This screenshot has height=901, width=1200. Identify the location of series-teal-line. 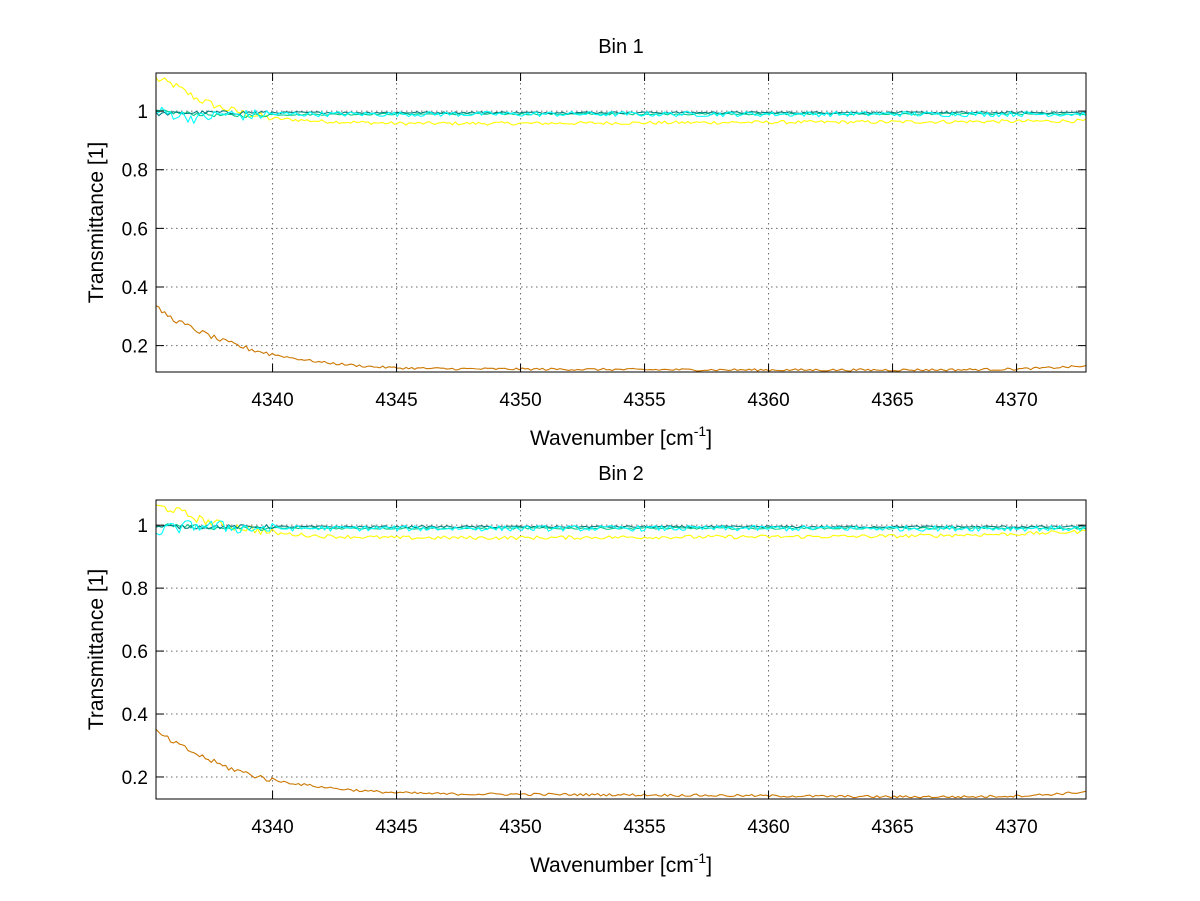
(621, 527).